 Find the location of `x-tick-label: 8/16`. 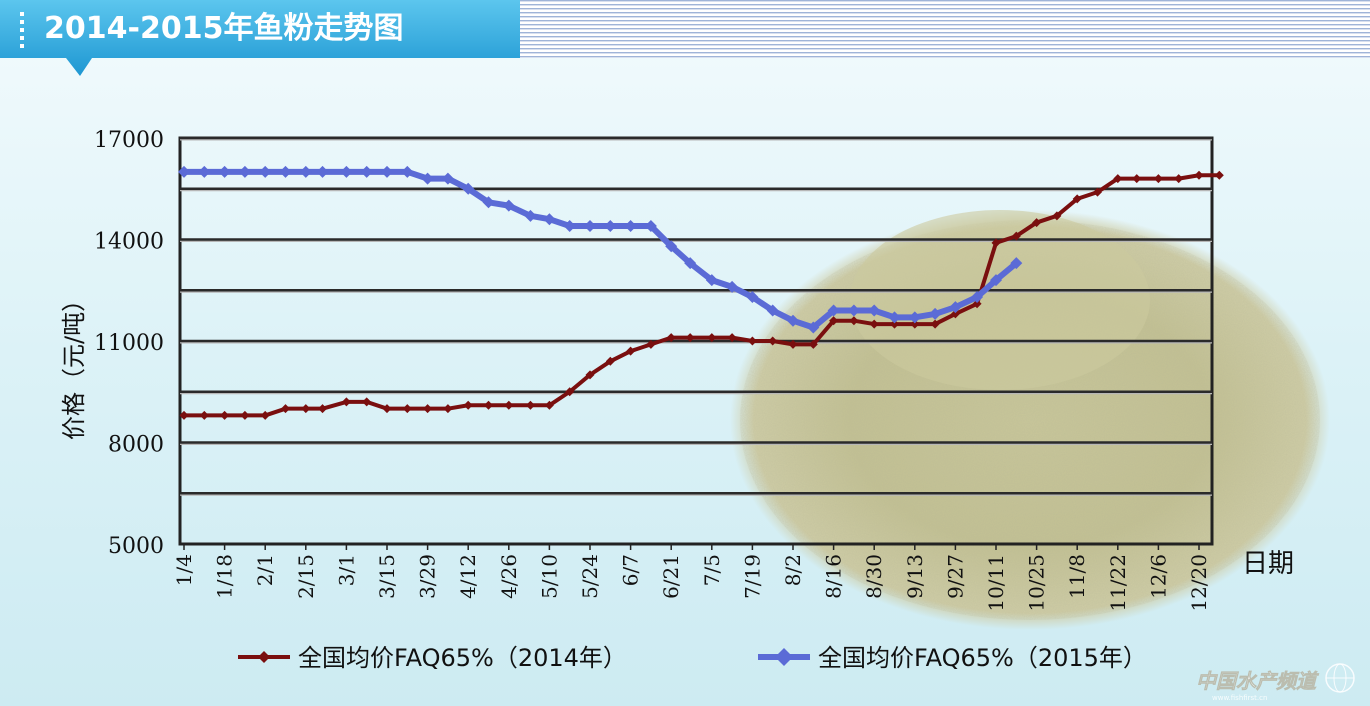

x-tick-label: 8/16 is located at coordinates (834, 576).